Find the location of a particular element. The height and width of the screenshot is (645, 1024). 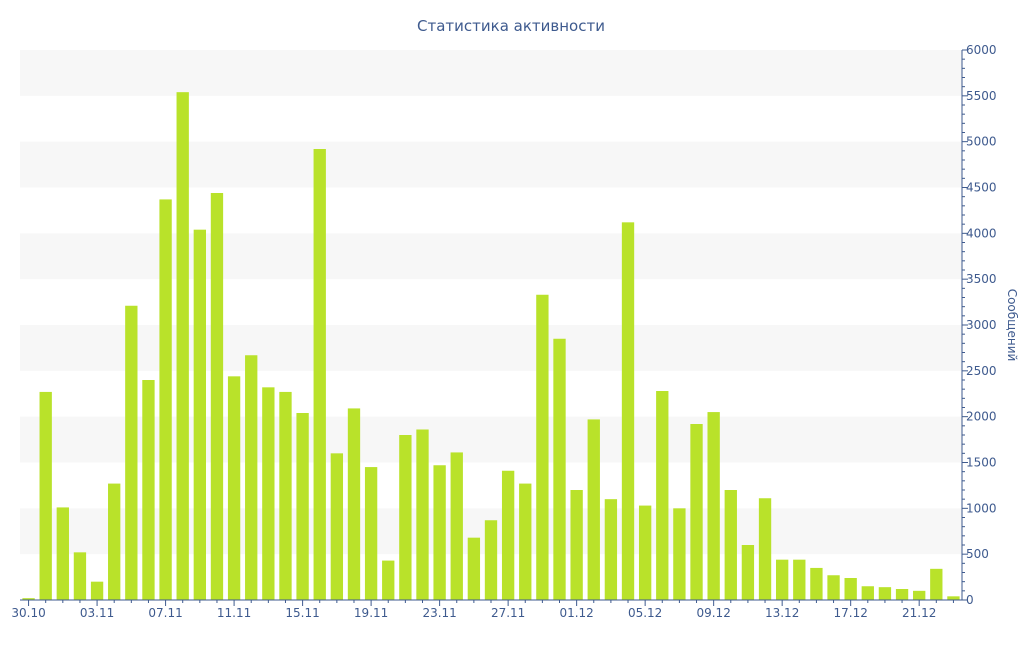

bar-07.11 is located at coordinates (165, 400).